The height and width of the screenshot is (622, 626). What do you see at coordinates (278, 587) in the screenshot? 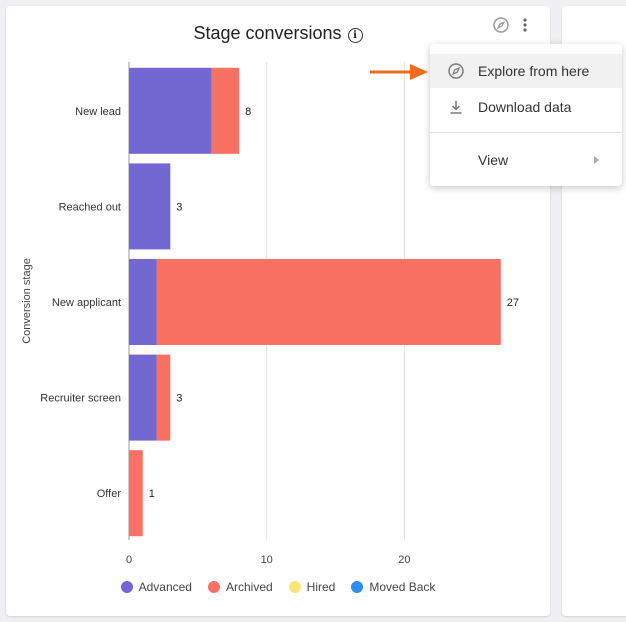
I see `chart-legend: Advanced Archived Hired Moved Back` at bounding box center [278, 587].